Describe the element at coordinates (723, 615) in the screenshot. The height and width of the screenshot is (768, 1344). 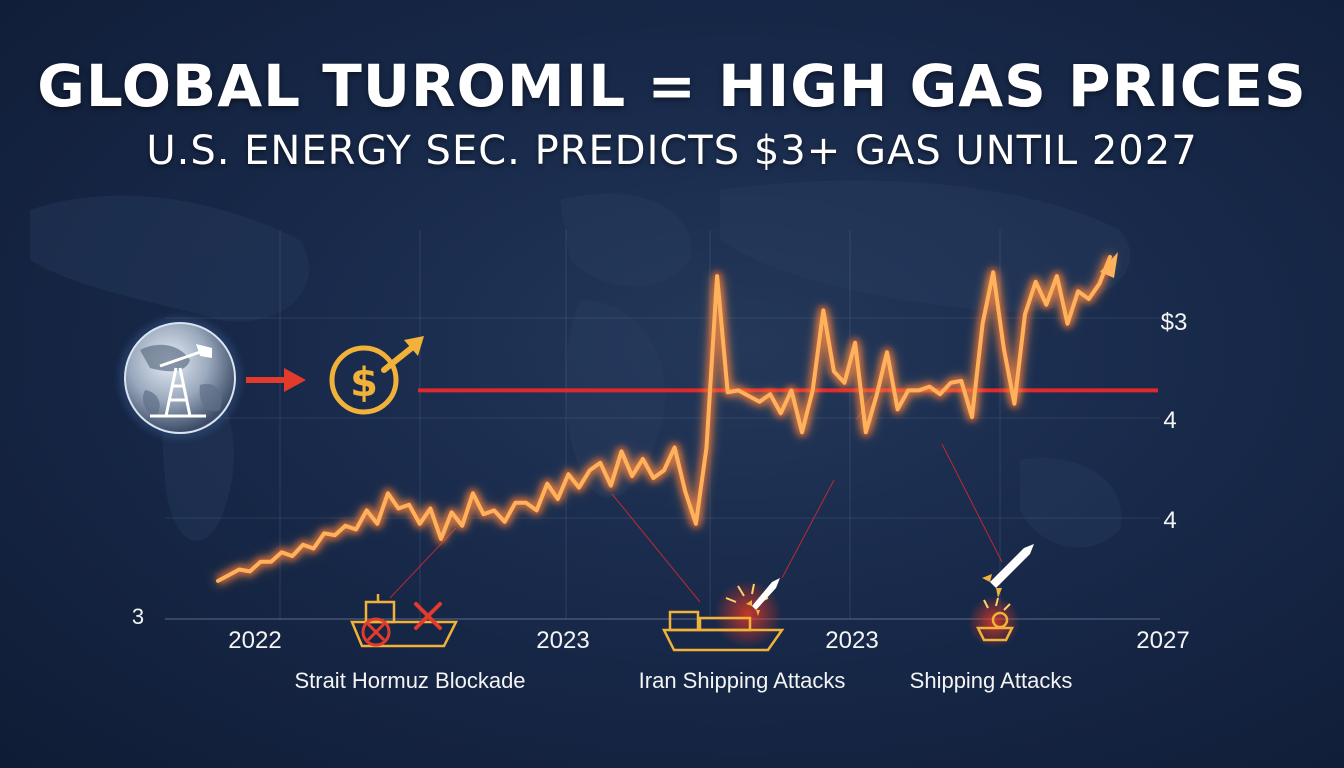
I see `cargo-ship-attack-icon` at that location.